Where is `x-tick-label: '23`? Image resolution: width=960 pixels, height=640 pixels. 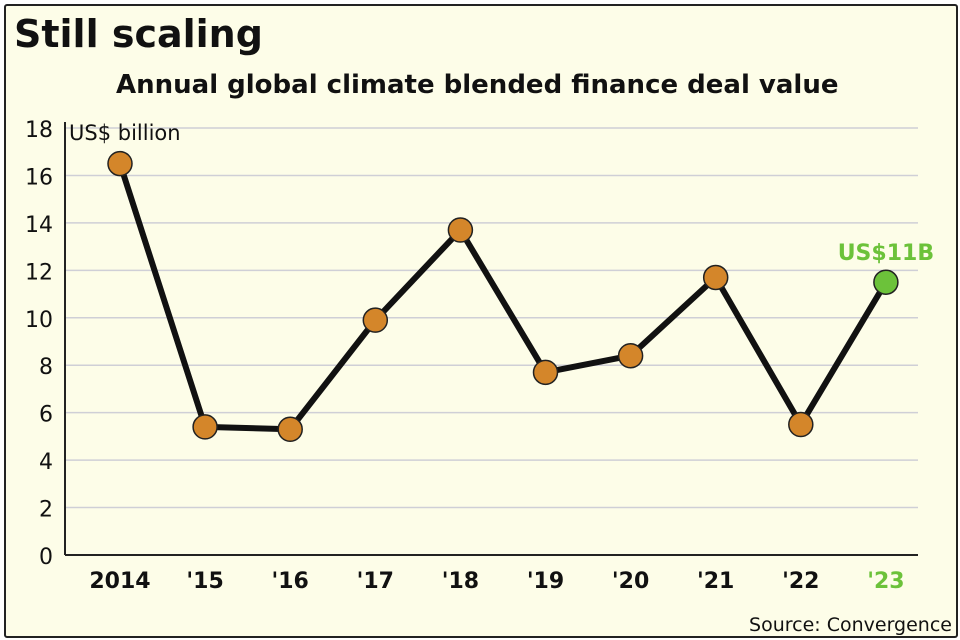
x-tick-label: '23 is located at coordinates (885, 581).